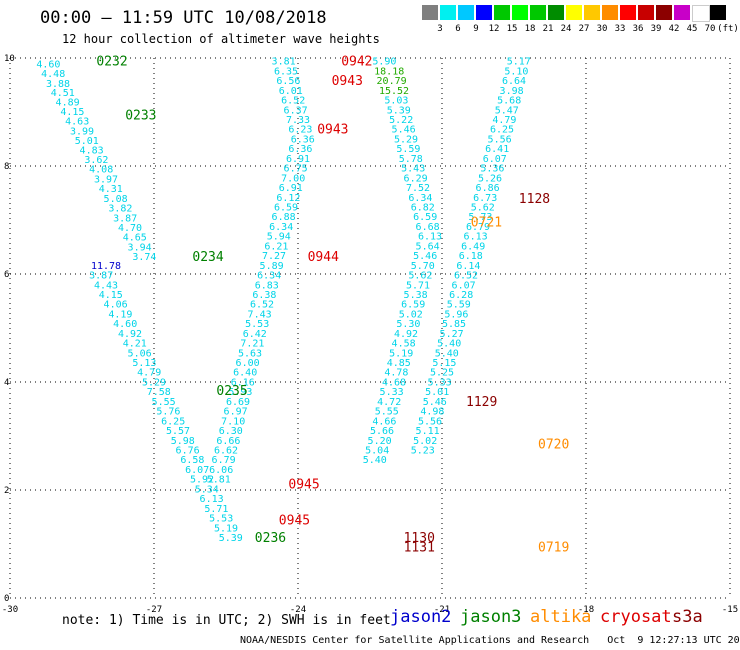  Describe the element at coordinates (387, 412) in the screenshot. I see `wave-height-value: 5.55` at that location.